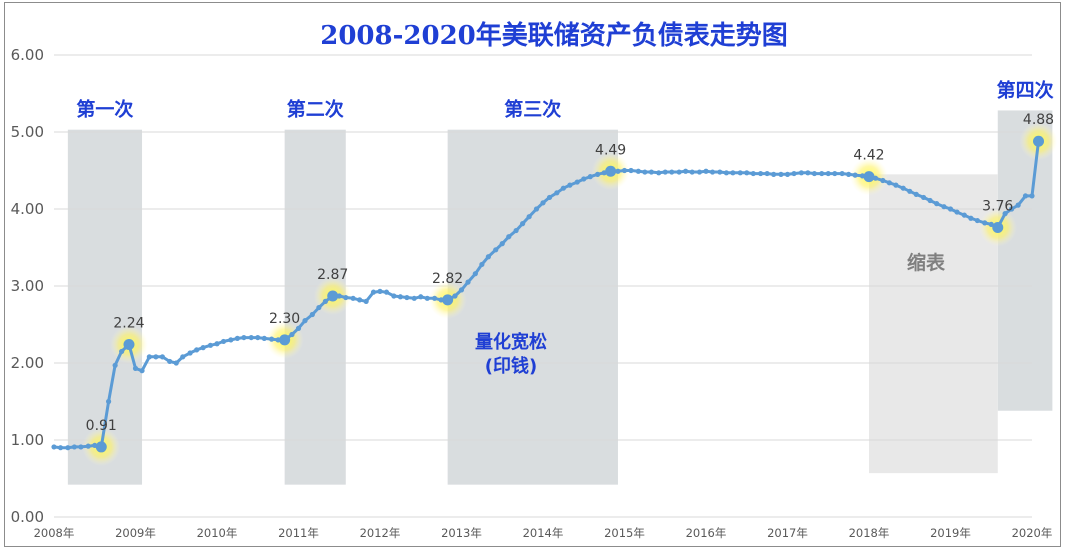 This screenshot has height=552, width=1080. I want to click on qe-label-line2: (印钱), so click(511, 366).